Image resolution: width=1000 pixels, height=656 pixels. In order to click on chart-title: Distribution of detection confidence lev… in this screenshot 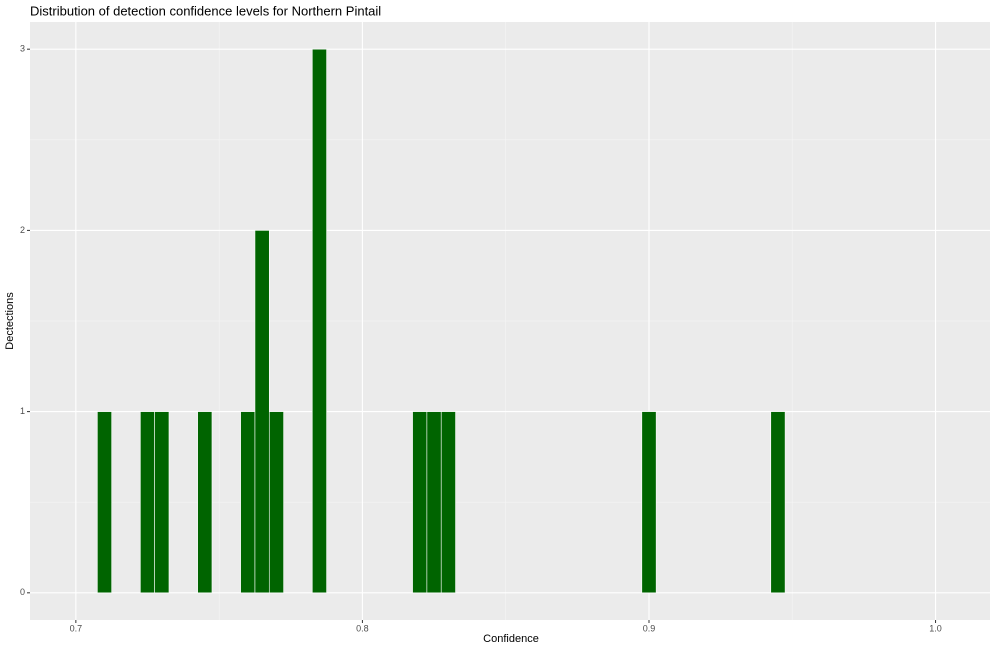, I will do `click(205, 10)`.